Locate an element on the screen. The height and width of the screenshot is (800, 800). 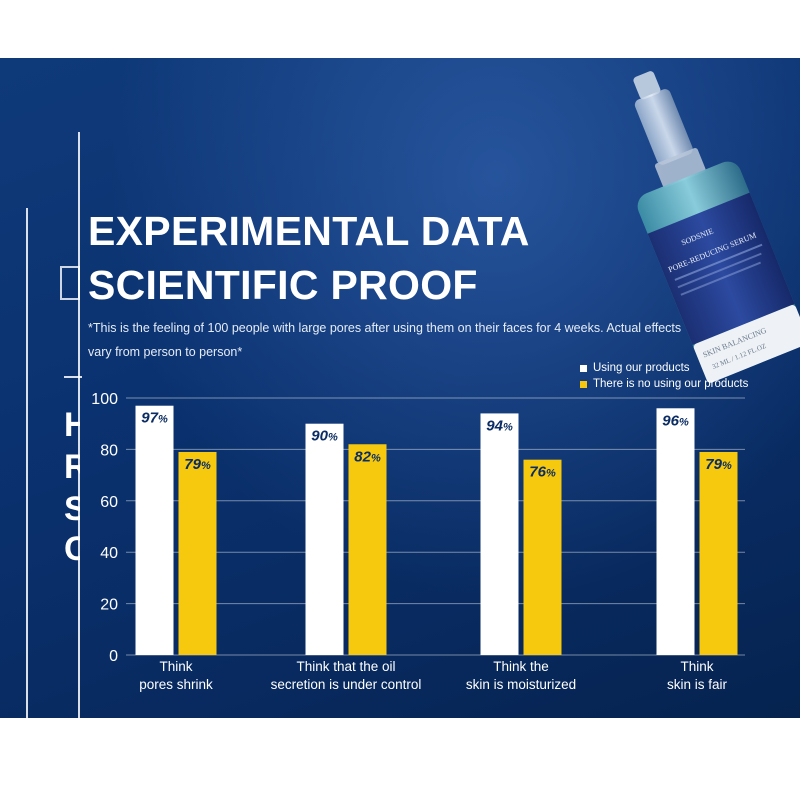
y-tick-label: 60 is located at coordinates (109, 502).